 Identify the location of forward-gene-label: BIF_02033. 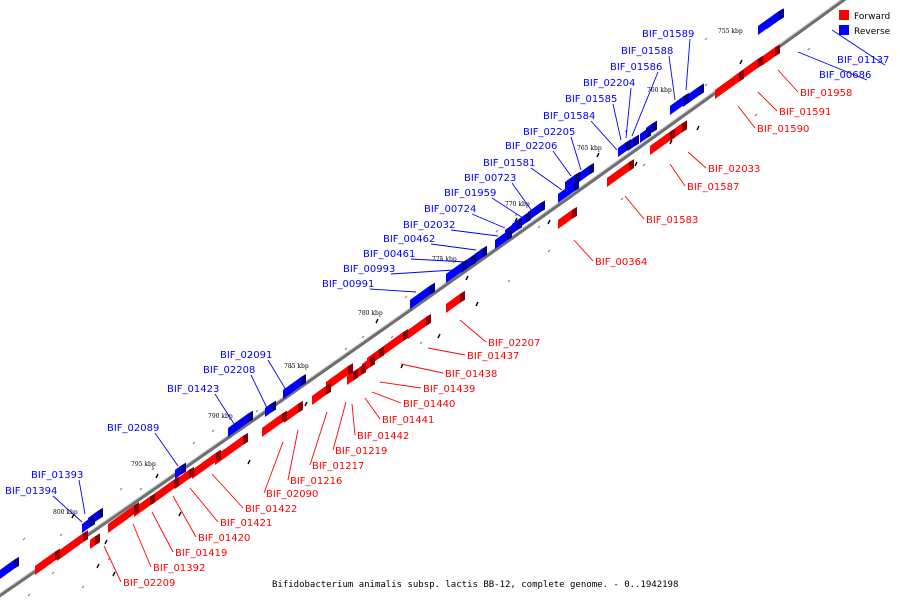
(734, 169).